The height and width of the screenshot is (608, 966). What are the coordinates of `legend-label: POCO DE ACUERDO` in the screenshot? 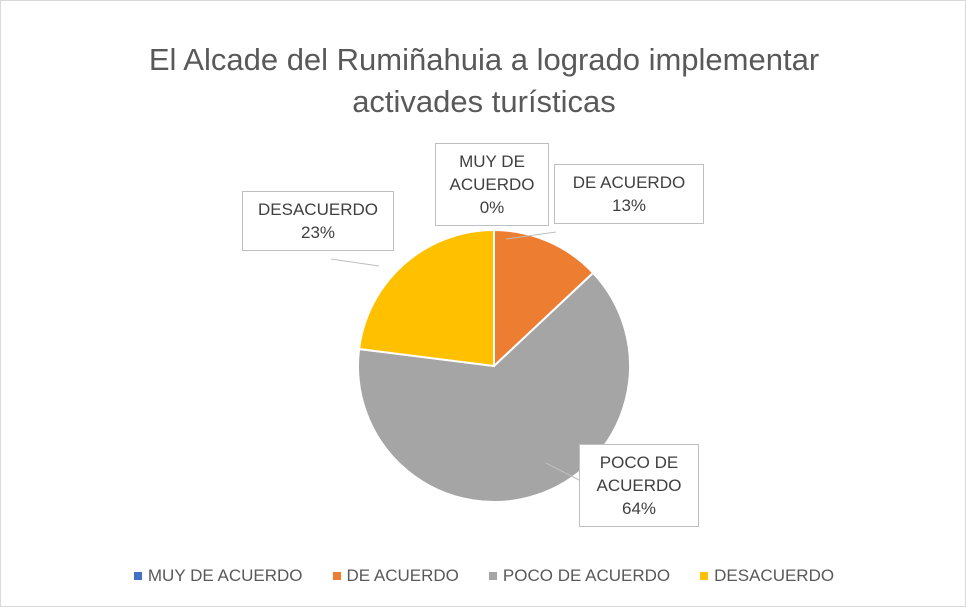 It's located at (586, 575).